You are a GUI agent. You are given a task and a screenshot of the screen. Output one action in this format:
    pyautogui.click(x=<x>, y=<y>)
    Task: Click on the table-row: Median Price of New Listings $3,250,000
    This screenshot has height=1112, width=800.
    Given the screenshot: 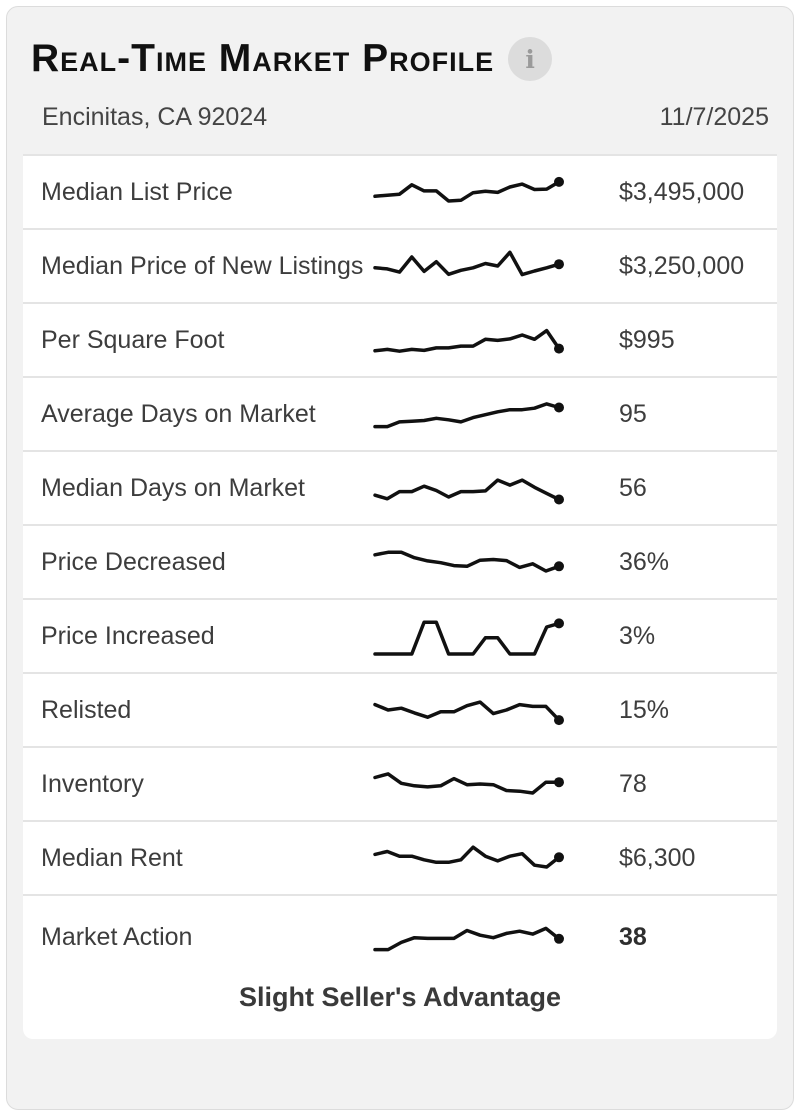 What is the action you would take?
    pyautogui.click(x=400, y=267)
    